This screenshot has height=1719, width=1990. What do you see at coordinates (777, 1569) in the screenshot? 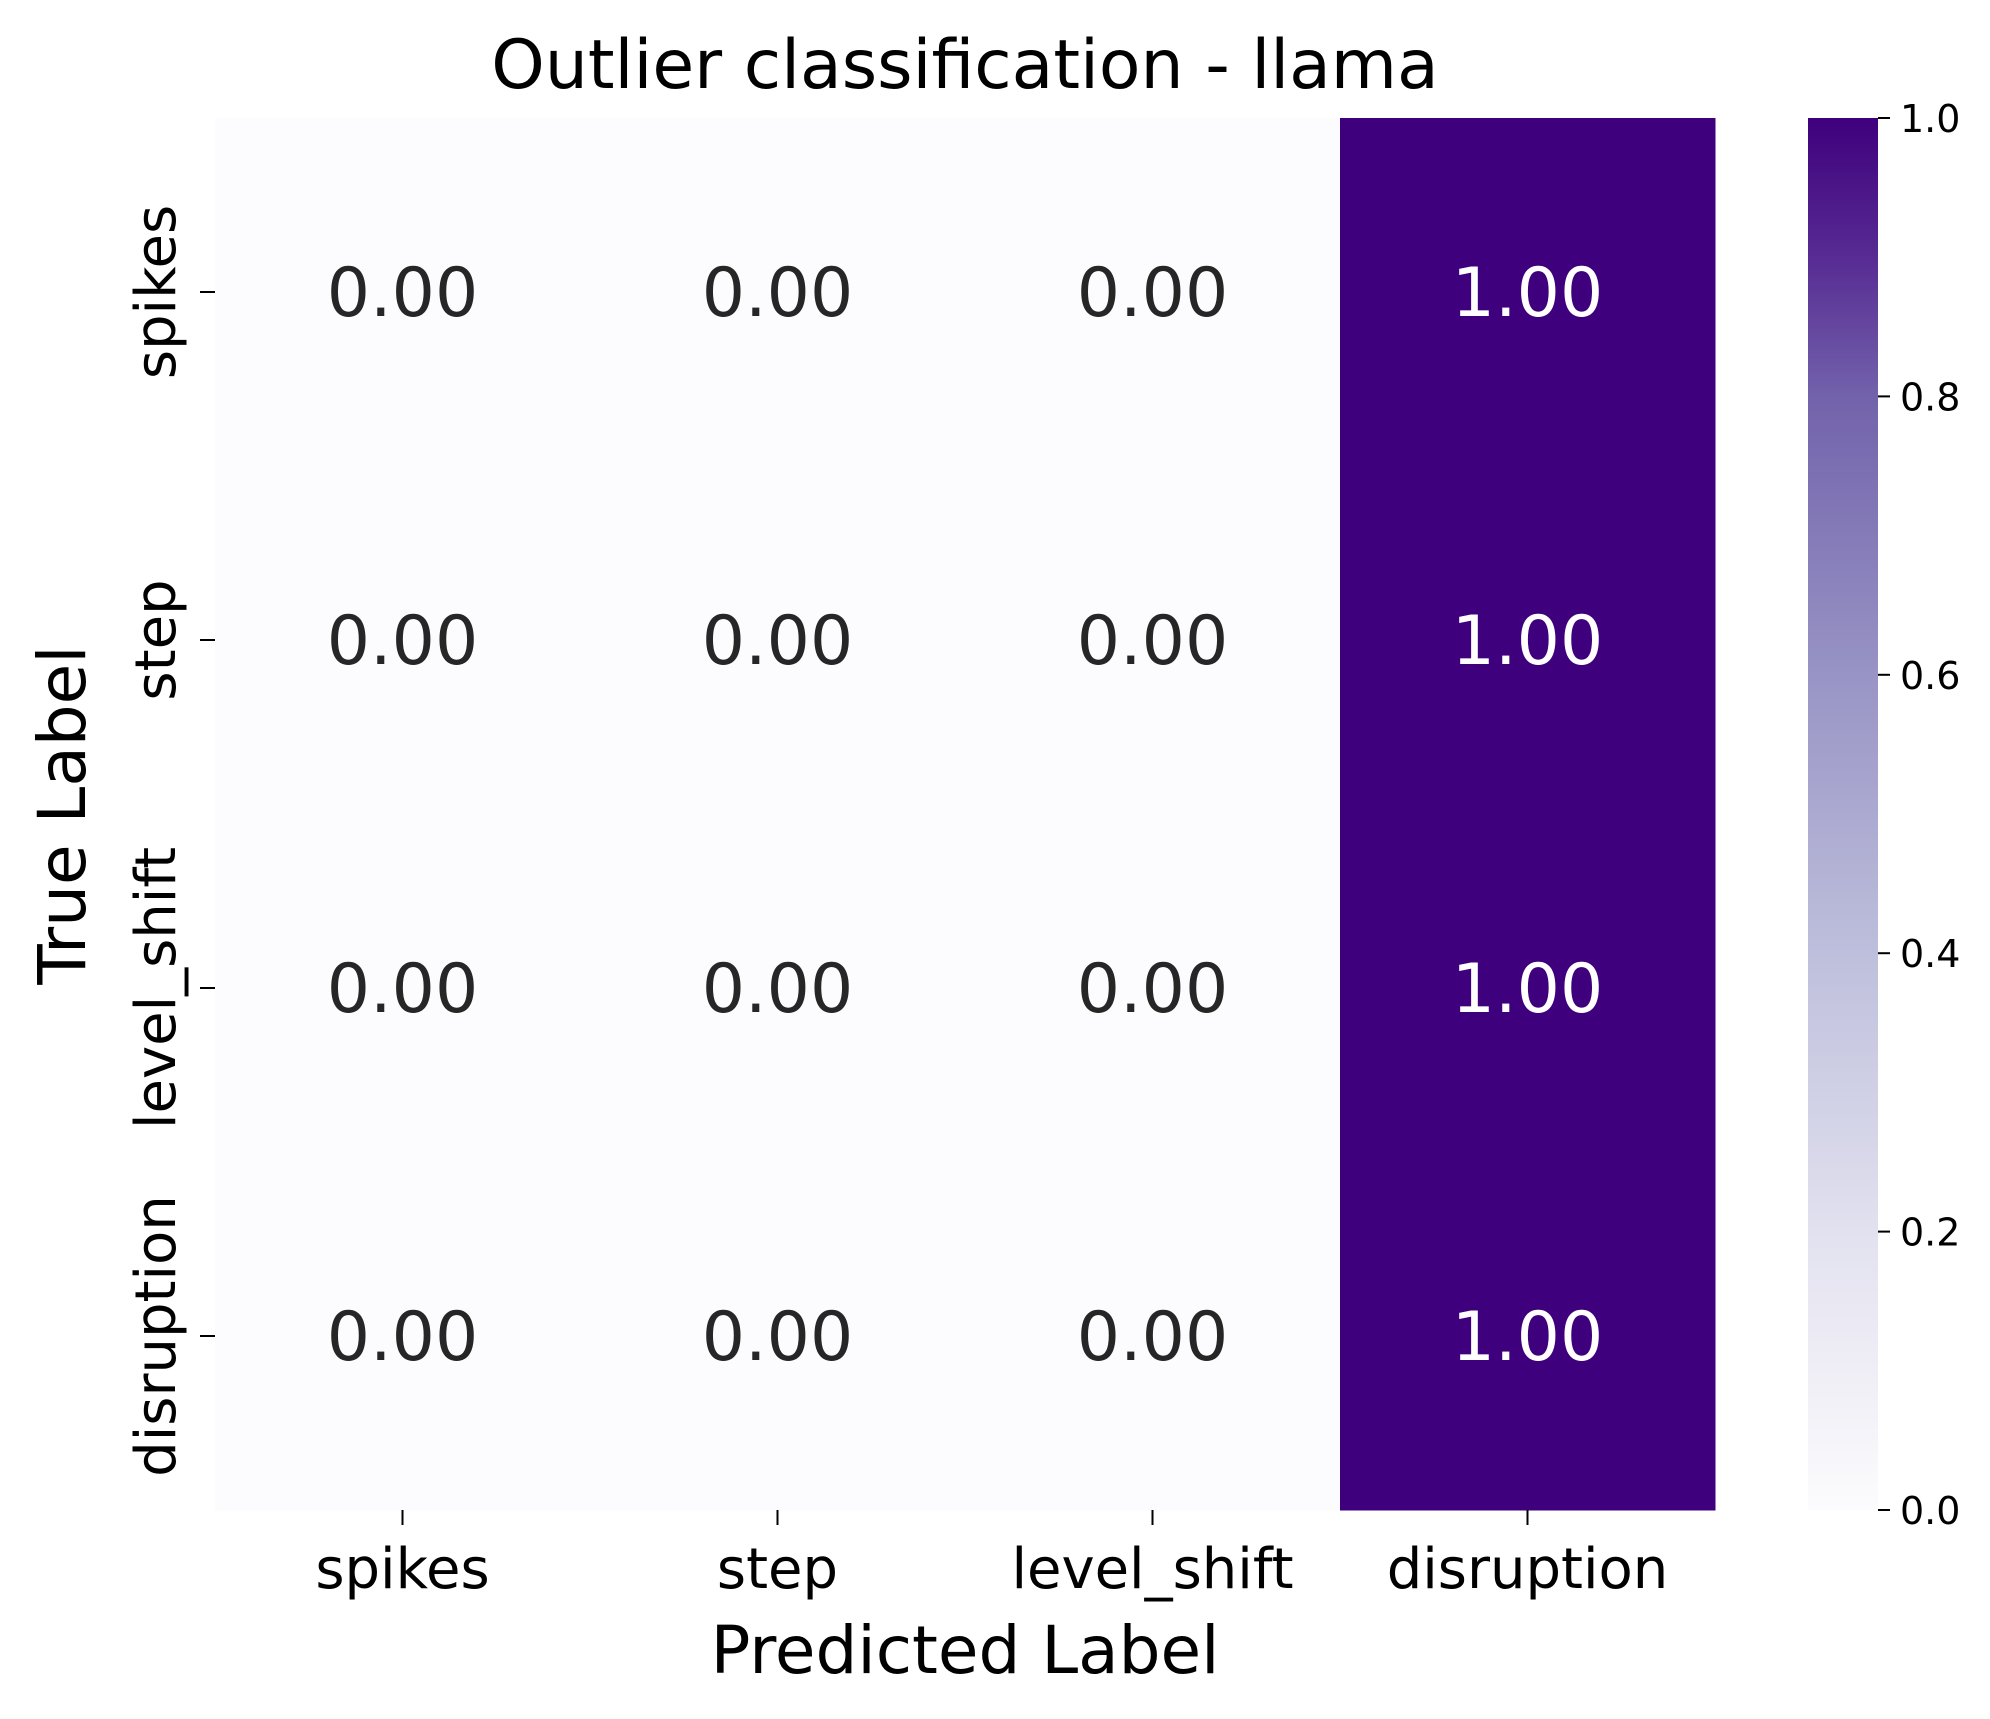
I see `x-tick-label: step` at bounding box center [777, 1569].